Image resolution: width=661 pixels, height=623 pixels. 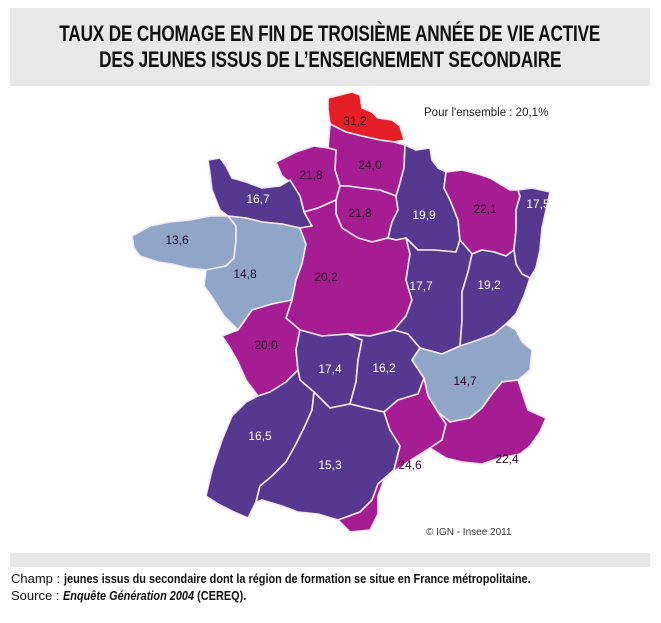 I want to click on region-languedoc-roussillon, so click(x=392, y=455).